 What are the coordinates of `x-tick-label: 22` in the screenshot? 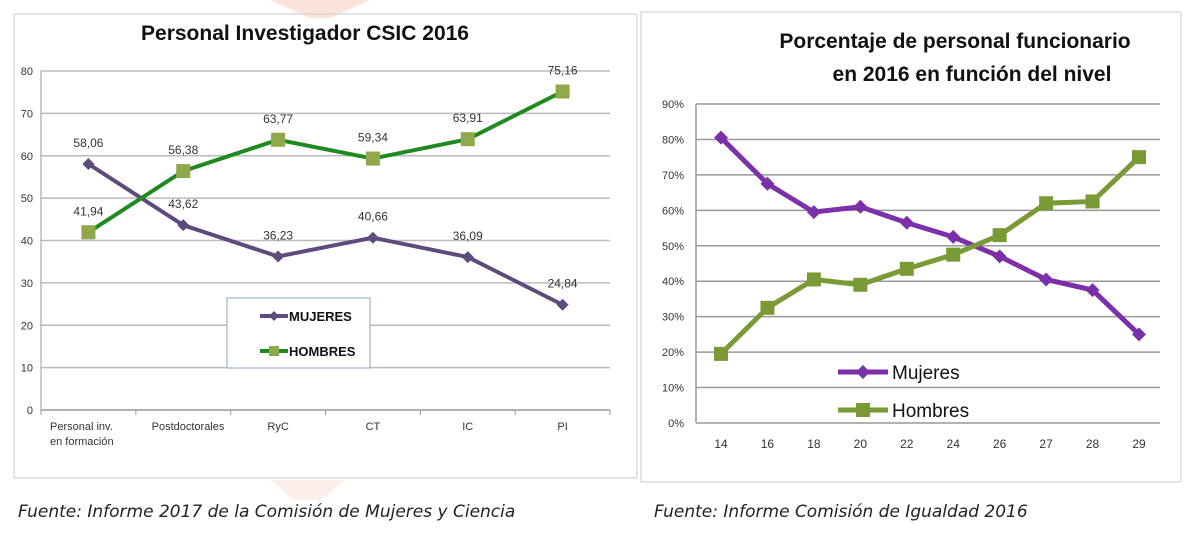 It's located at (907, 444).